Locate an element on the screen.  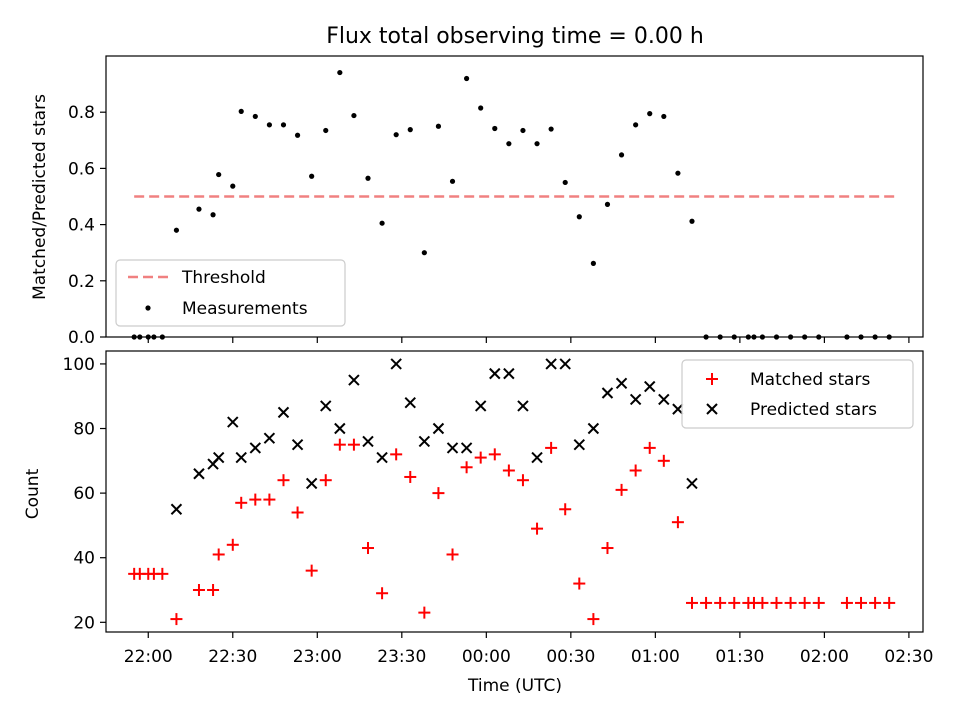
x-tick-label: 01:30 is located at coordinates (739, 657).